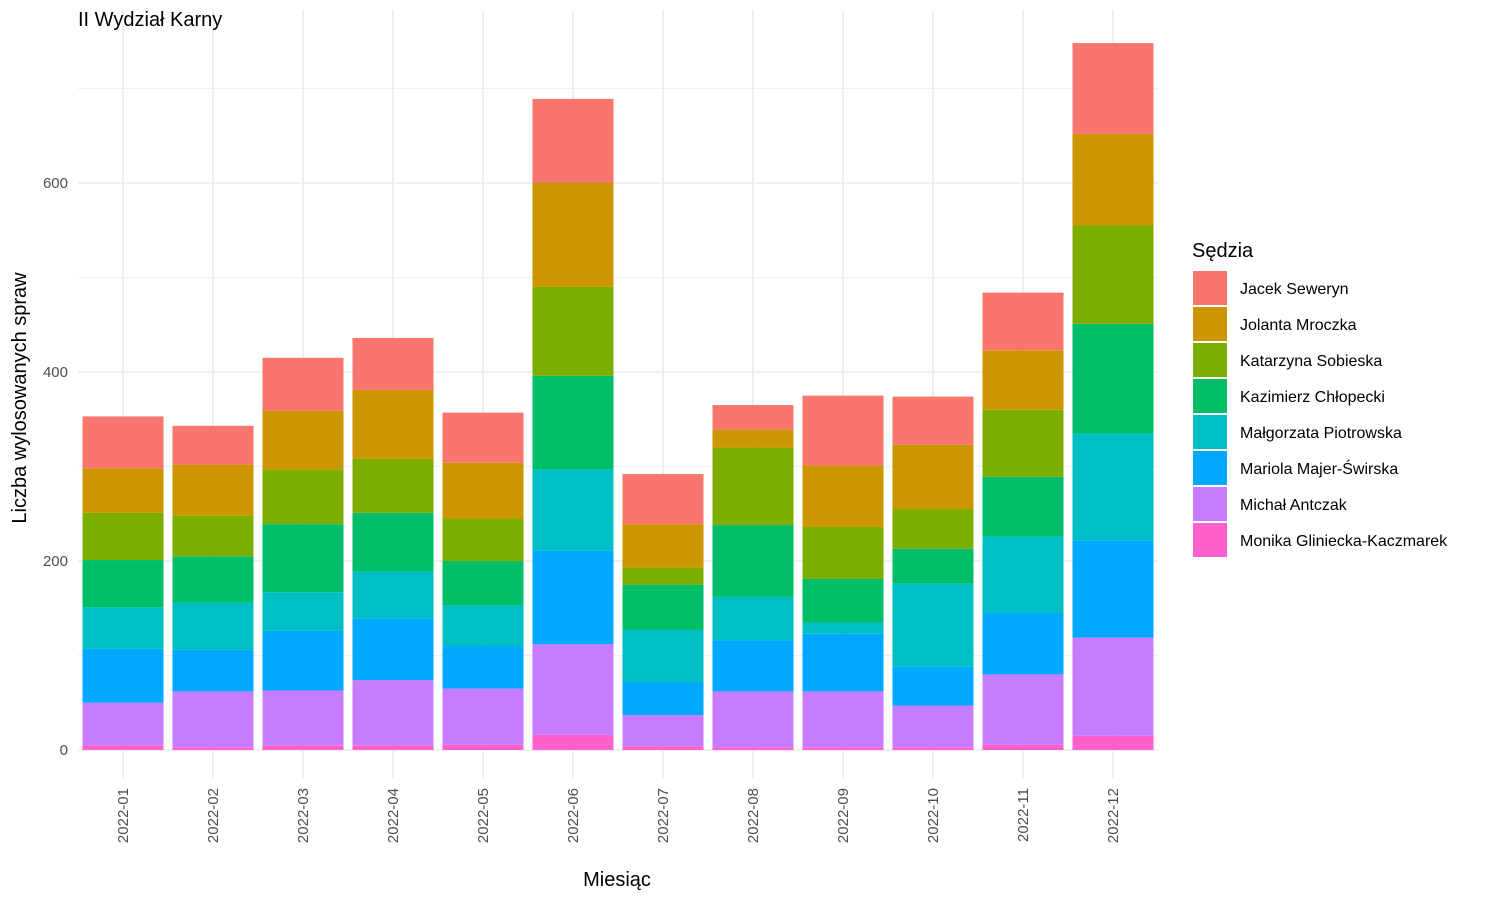 This screenshot has height=900, width=1500. What do you see at coordinates (1113, 815) in the screenshot?
I see `x-tick-label: 2022-12` at bounding box center [1113, 815].